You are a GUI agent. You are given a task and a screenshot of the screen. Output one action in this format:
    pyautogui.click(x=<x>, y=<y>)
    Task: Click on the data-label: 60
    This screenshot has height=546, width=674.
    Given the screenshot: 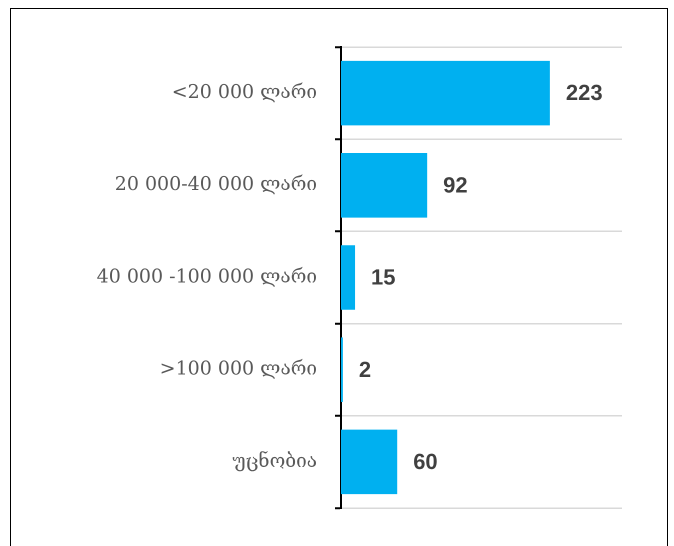 What is the action you would take?
    pyautogui.click(x=425, y=461)
    